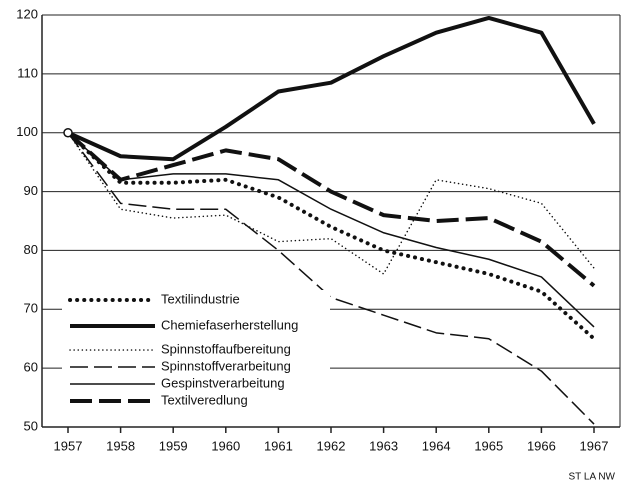 The image size is (627, 487). What do you see at coordinates (31, 425) in the screenshot?
I see `y-tick-label: 50` at bounding box center [31, 425].